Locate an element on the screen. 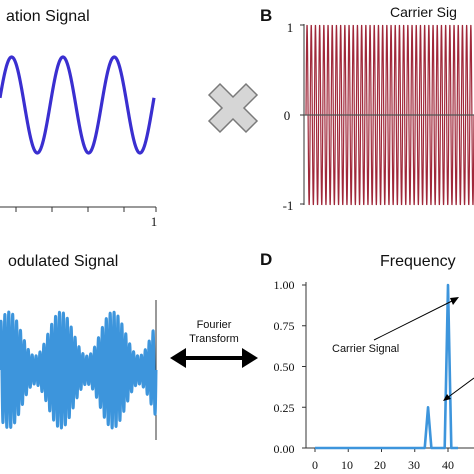  fourier-label-line2: Transform is located at coordinates (214, 339).